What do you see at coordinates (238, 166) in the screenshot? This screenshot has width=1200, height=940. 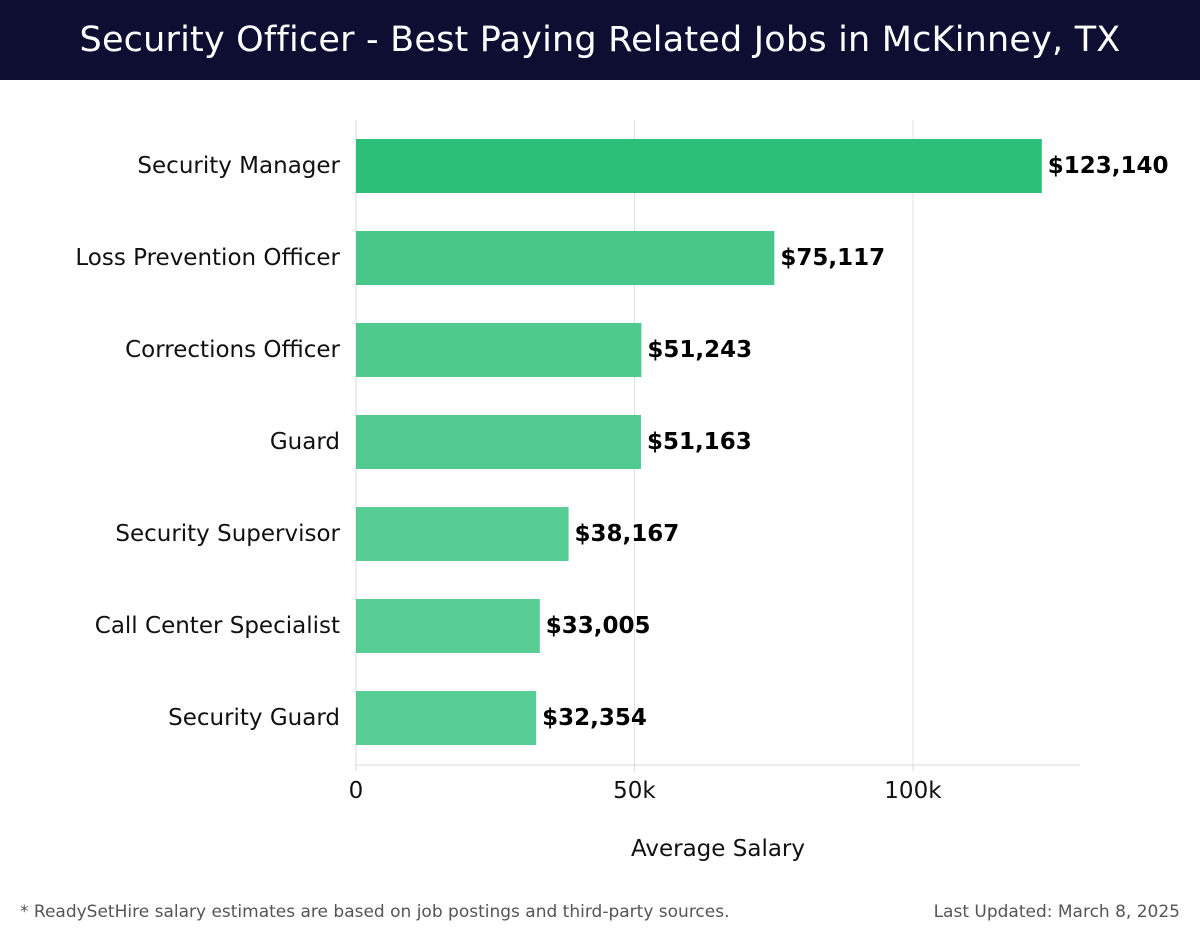 I see `category-label-0: Security Manager` at bounding box center [238, 166].